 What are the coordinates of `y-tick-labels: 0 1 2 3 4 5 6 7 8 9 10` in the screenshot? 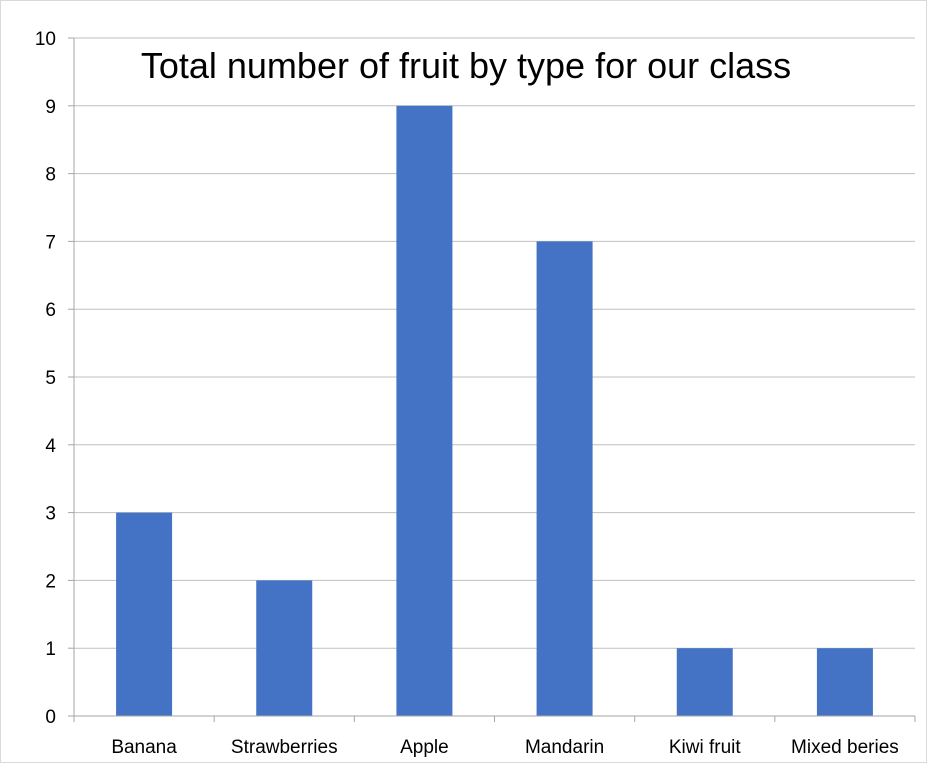 It's located at (46, 378).